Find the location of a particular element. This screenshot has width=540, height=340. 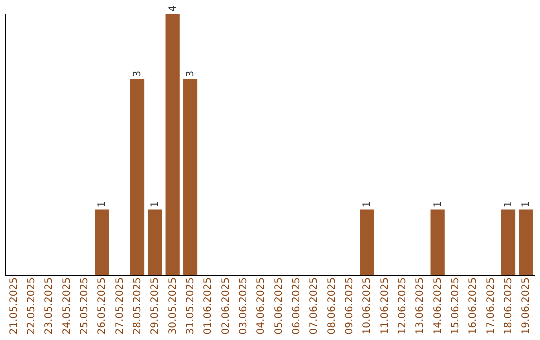

x-tick-label: 28.05.2025 is located at coordinates (138, 306).